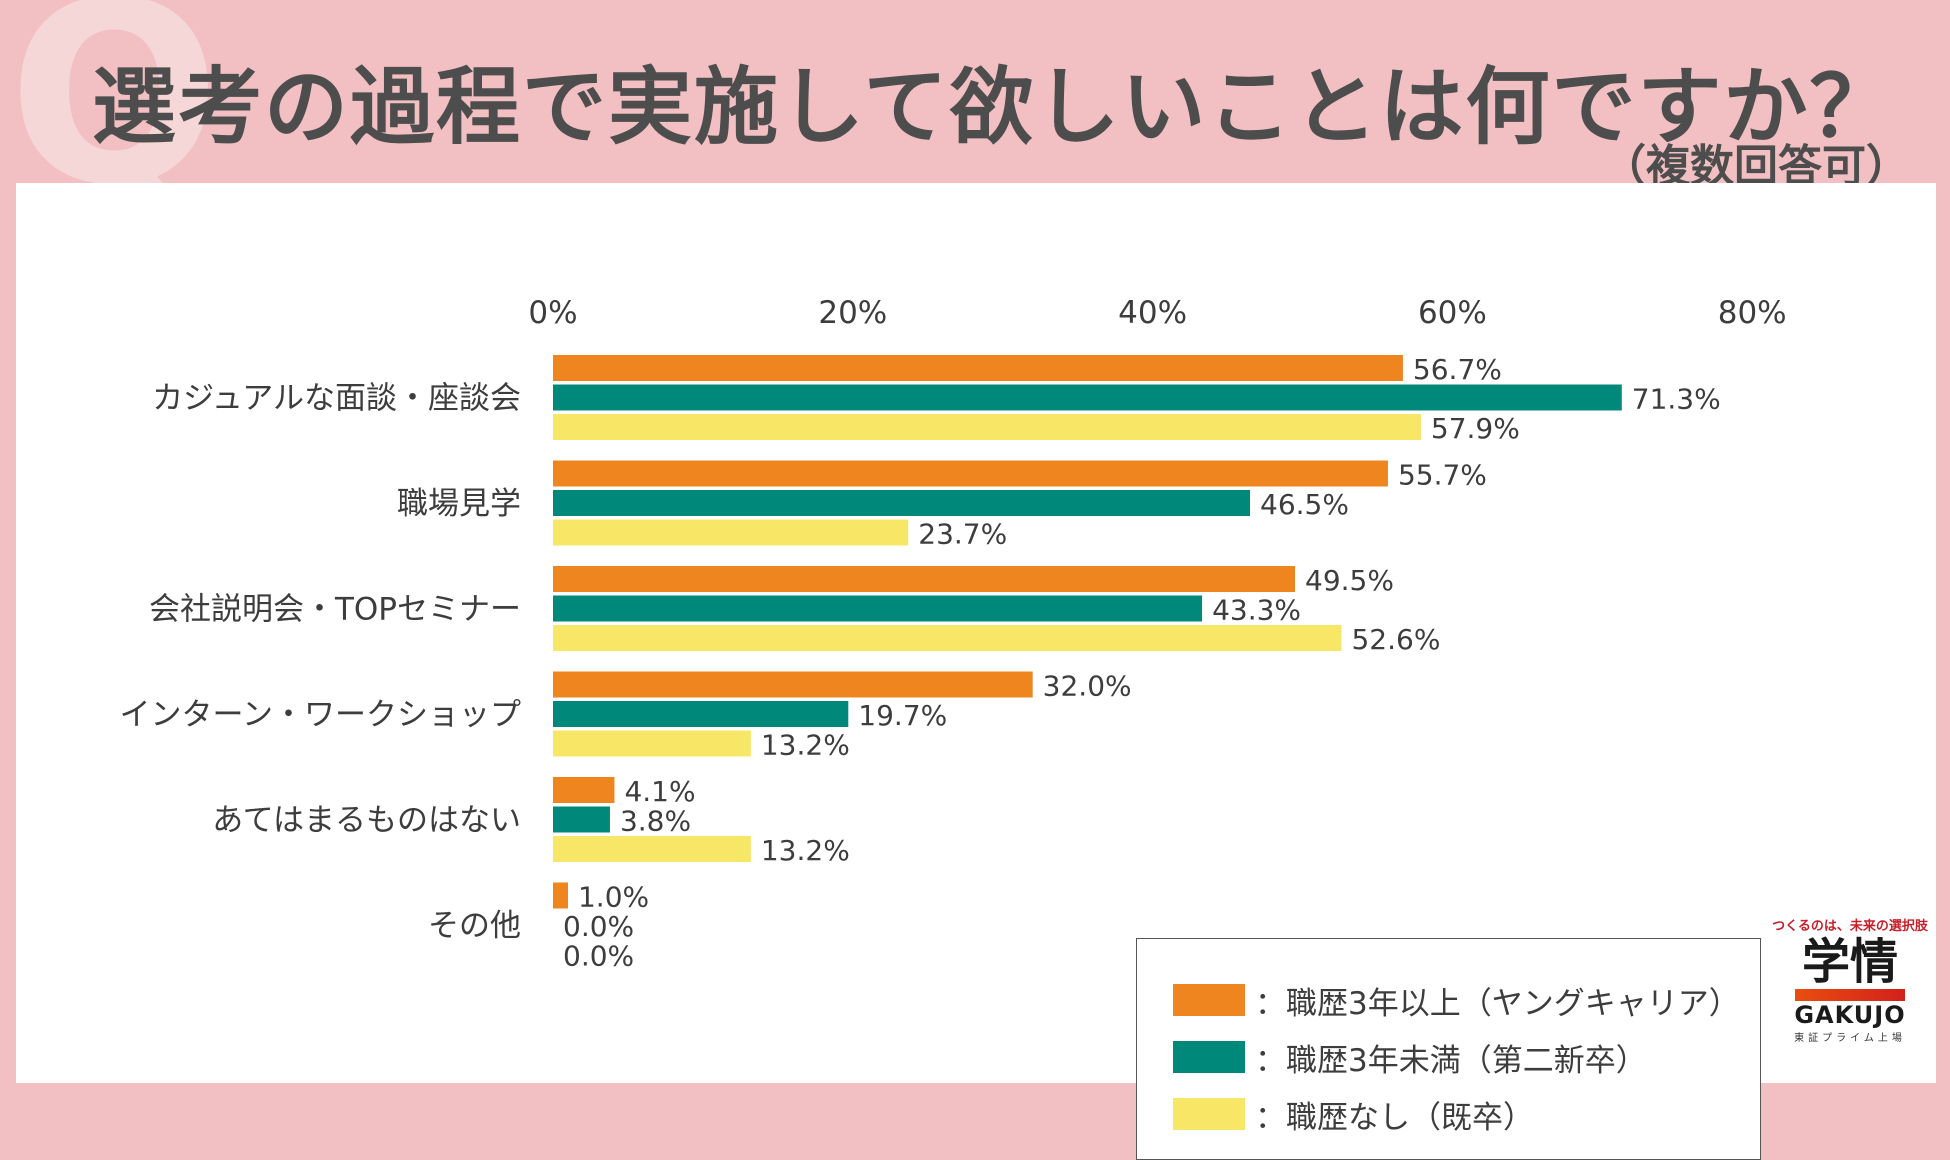 This screenshot has width=1950, height=1160. I want to click on legend: ：職歴3年以上（ヤングキャリア） ：職歴3年未満（第二新卒） ：職歴なし（既卒）, so click(1448, 1049).